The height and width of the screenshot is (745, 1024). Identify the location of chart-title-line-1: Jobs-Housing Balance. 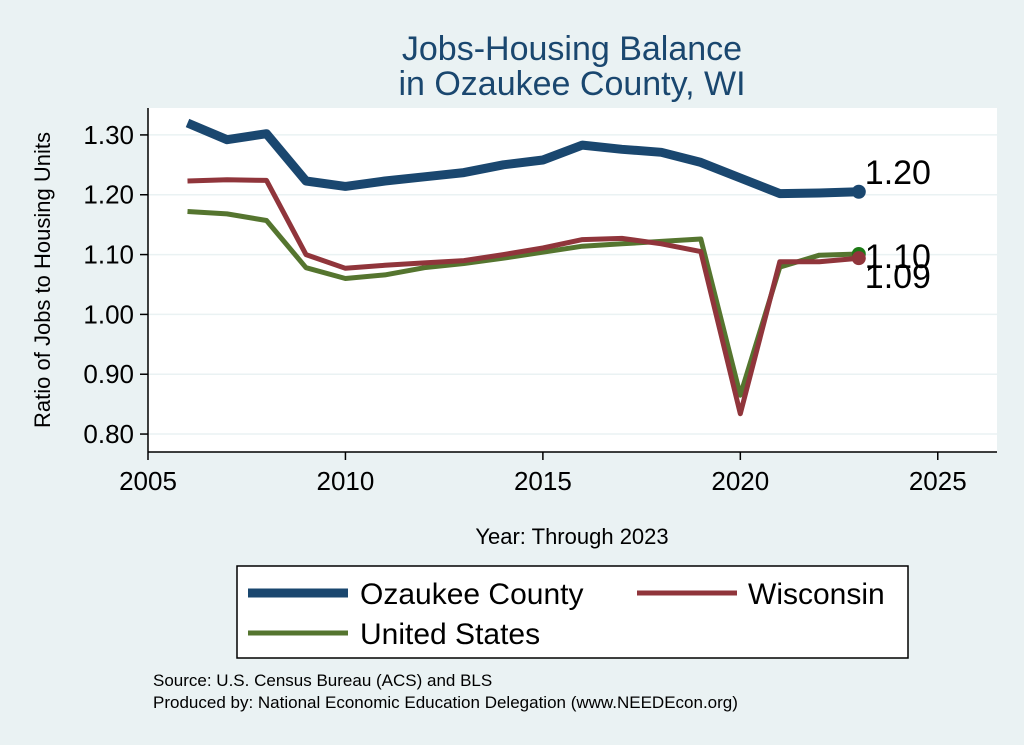
(572, 49).